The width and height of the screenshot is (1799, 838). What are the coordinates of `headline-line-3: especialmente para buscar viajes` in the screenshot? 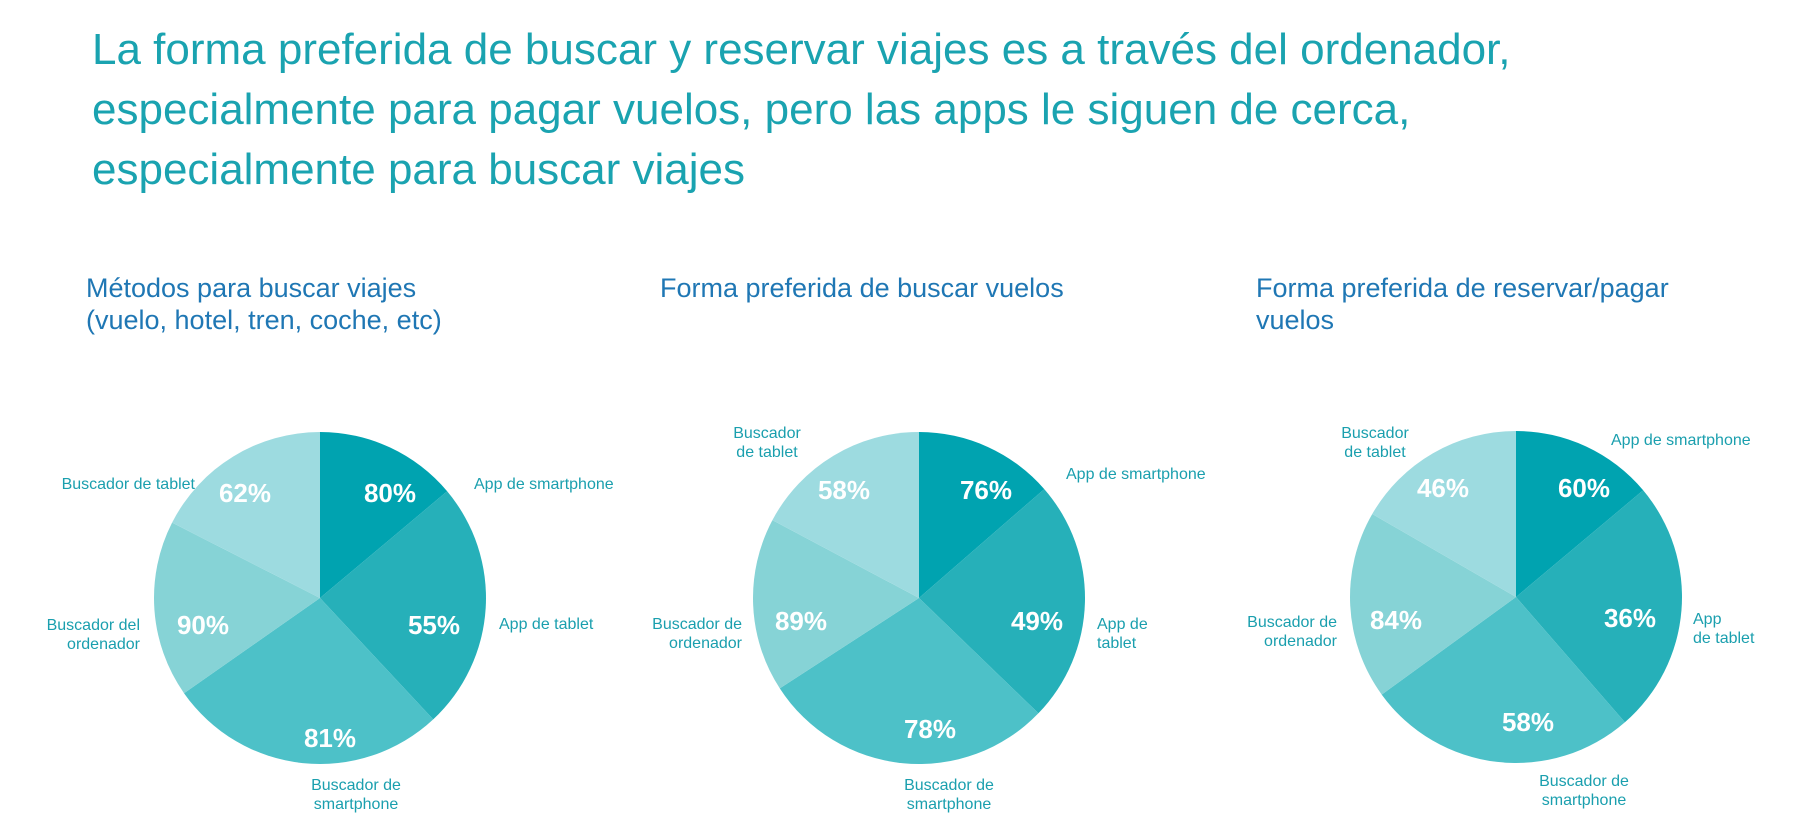 It's located at (419, 169).